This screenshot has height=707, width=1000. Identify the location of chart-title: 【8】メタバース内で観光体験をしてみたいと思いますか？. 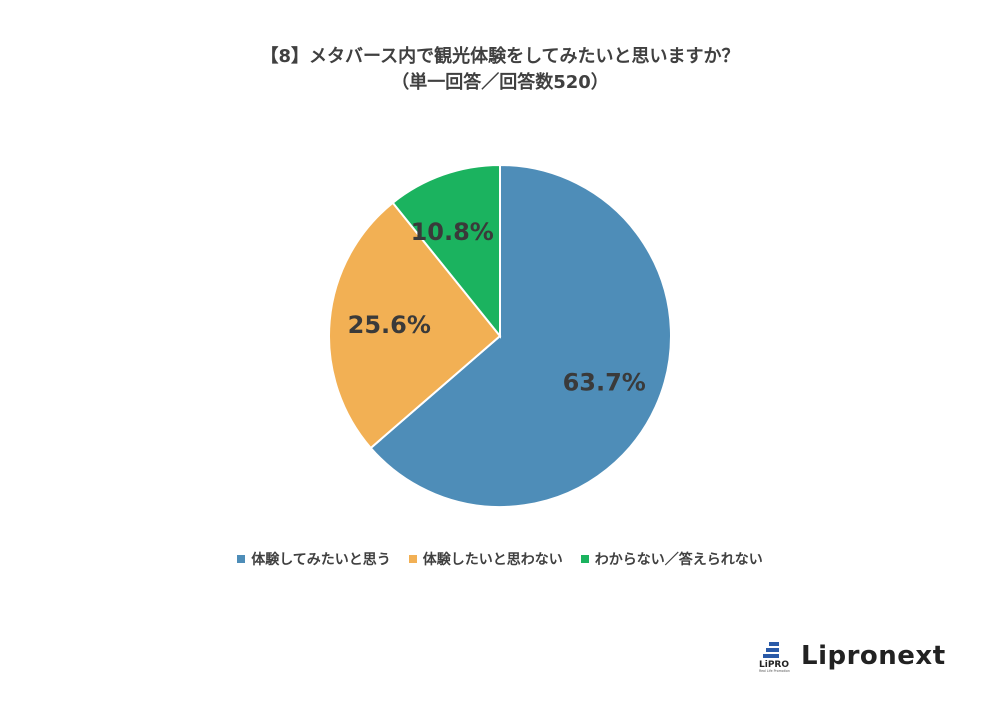
(500, 56).